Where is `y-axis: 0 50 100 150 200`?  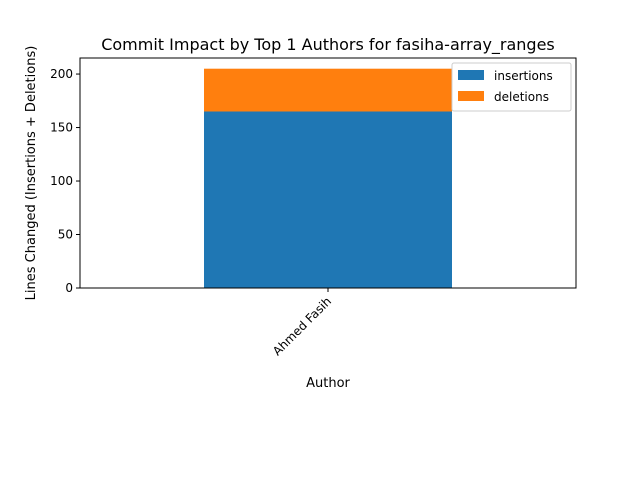
y-axis: 0 50 100 150 200 is located at coordinates (65, 181).